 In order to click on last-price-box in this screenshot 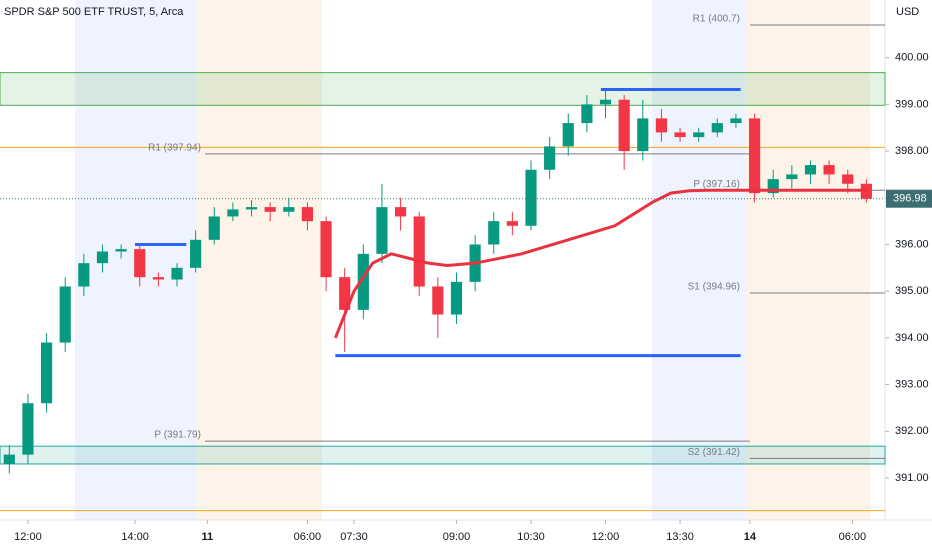, I will do `click(909, 198)`.